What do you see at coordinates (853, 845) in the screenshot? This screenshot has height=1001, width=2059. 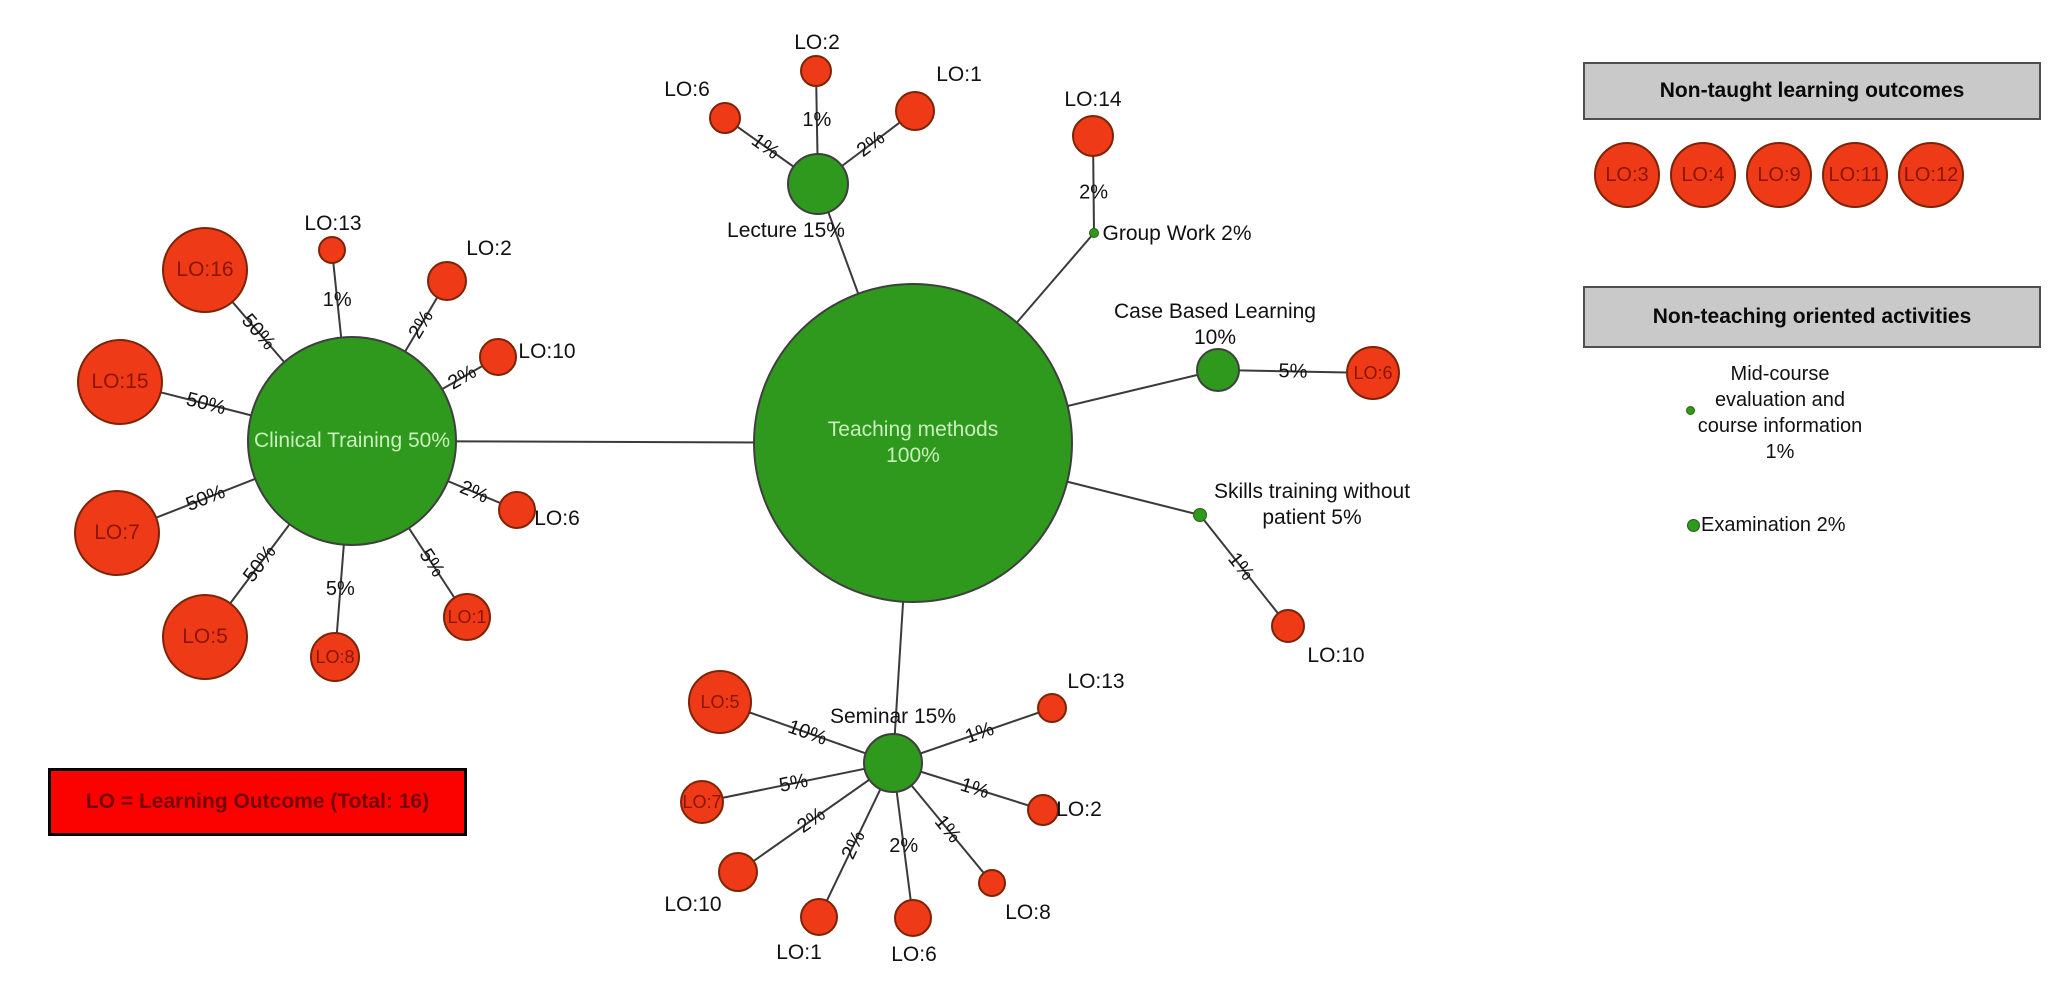 I see `edge-weight-label-seminar-sem-lo1: 2%` at bounding box center [853, 845].